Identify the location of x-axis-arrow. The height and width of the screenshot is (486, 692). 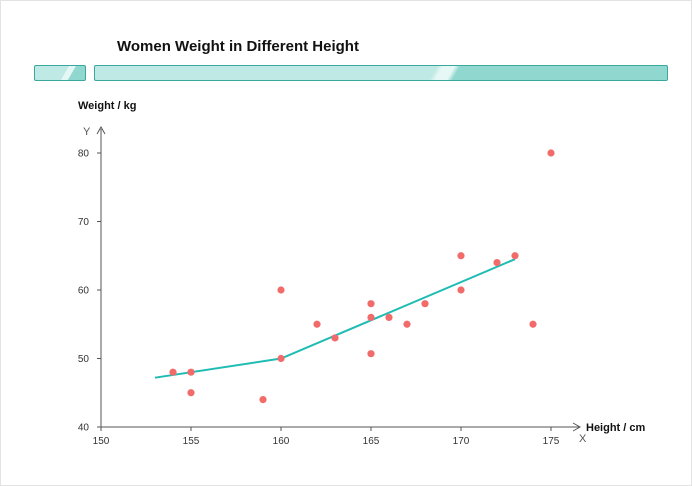
(577, 427).